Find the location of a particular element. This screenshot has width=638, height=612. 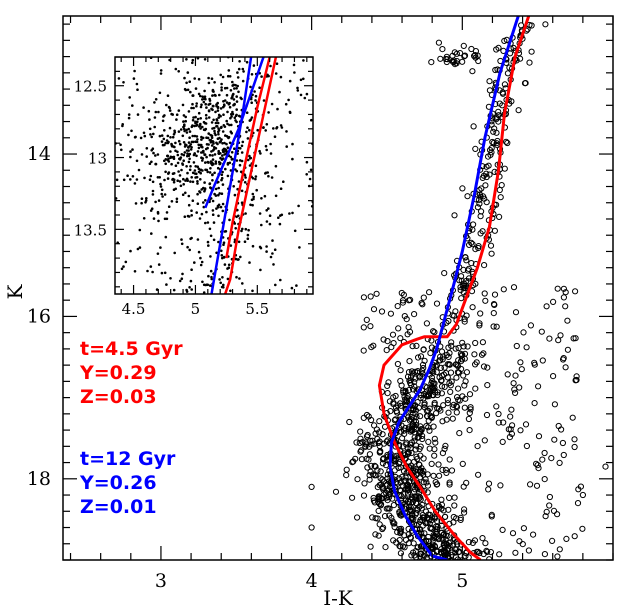

y-axis-label: K is located at coordinates (15, 291).